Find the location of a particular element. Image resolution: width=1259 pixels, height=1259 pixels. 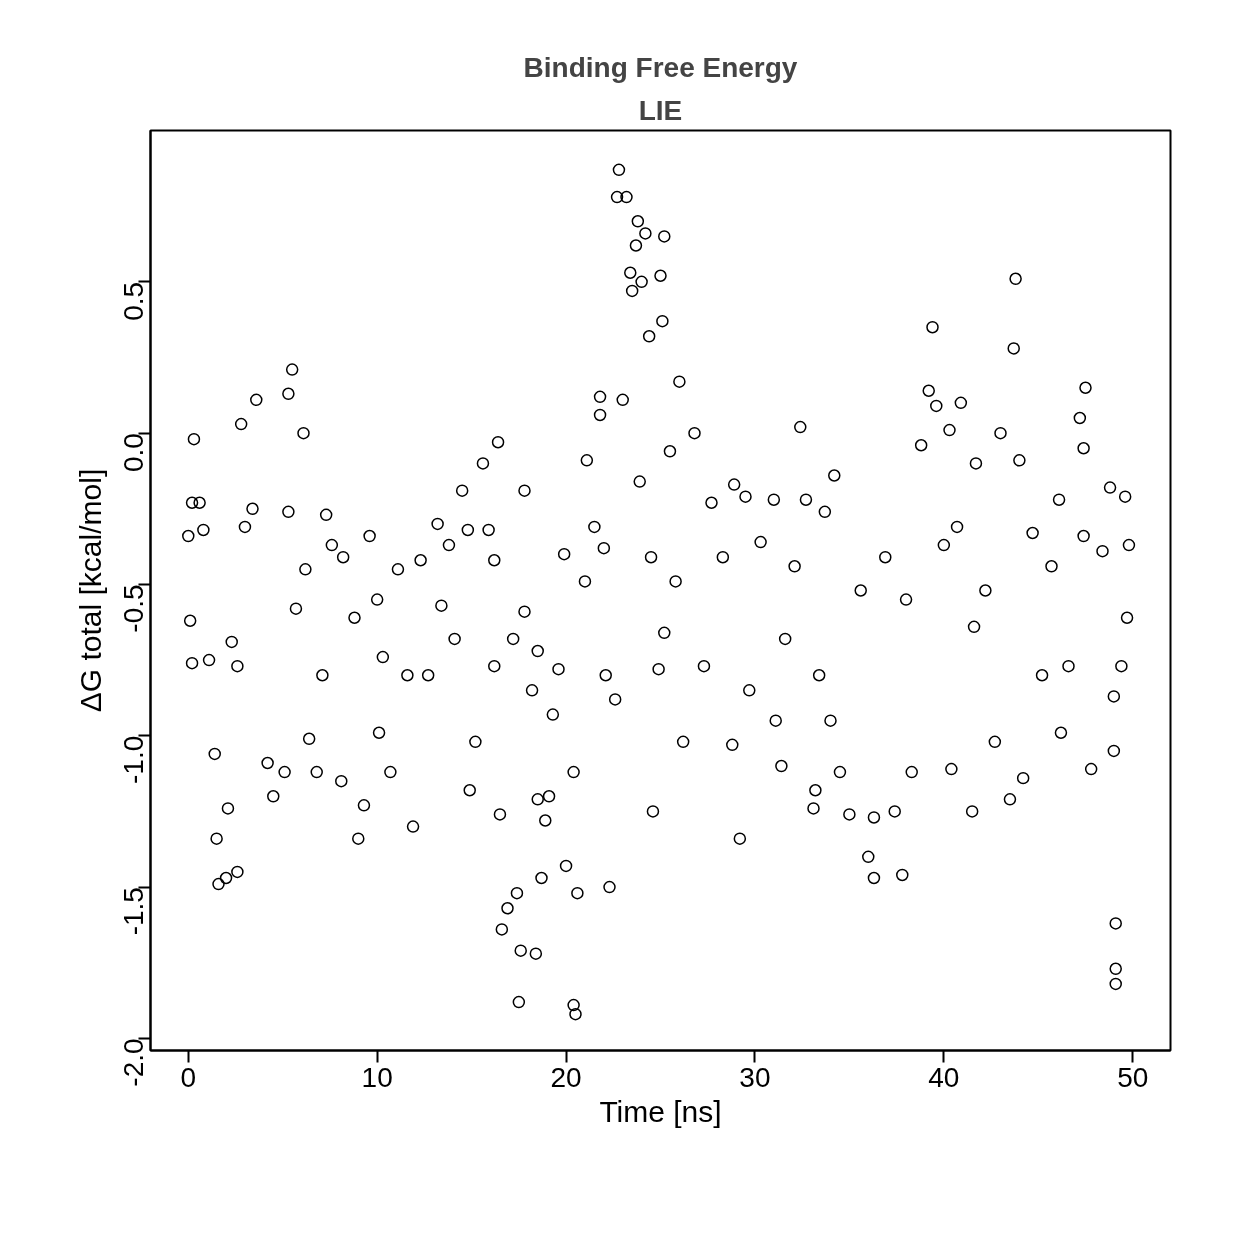

y-tick-label: -1.5 is located at coordinates (133, 911).